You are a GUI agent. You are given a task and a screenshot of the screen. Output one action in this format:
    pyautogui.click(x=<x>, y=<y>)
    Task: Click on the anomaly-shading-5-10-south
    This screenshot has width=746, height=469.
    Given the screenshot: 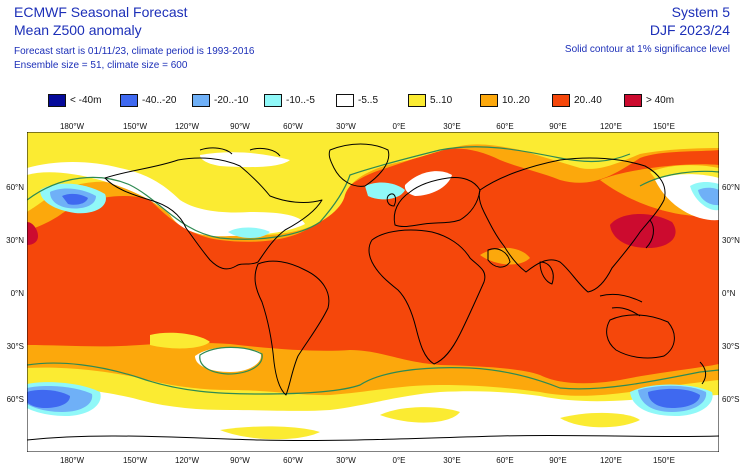 What is the action you would take?
    pyautogui.click(x=430, y=423)
    